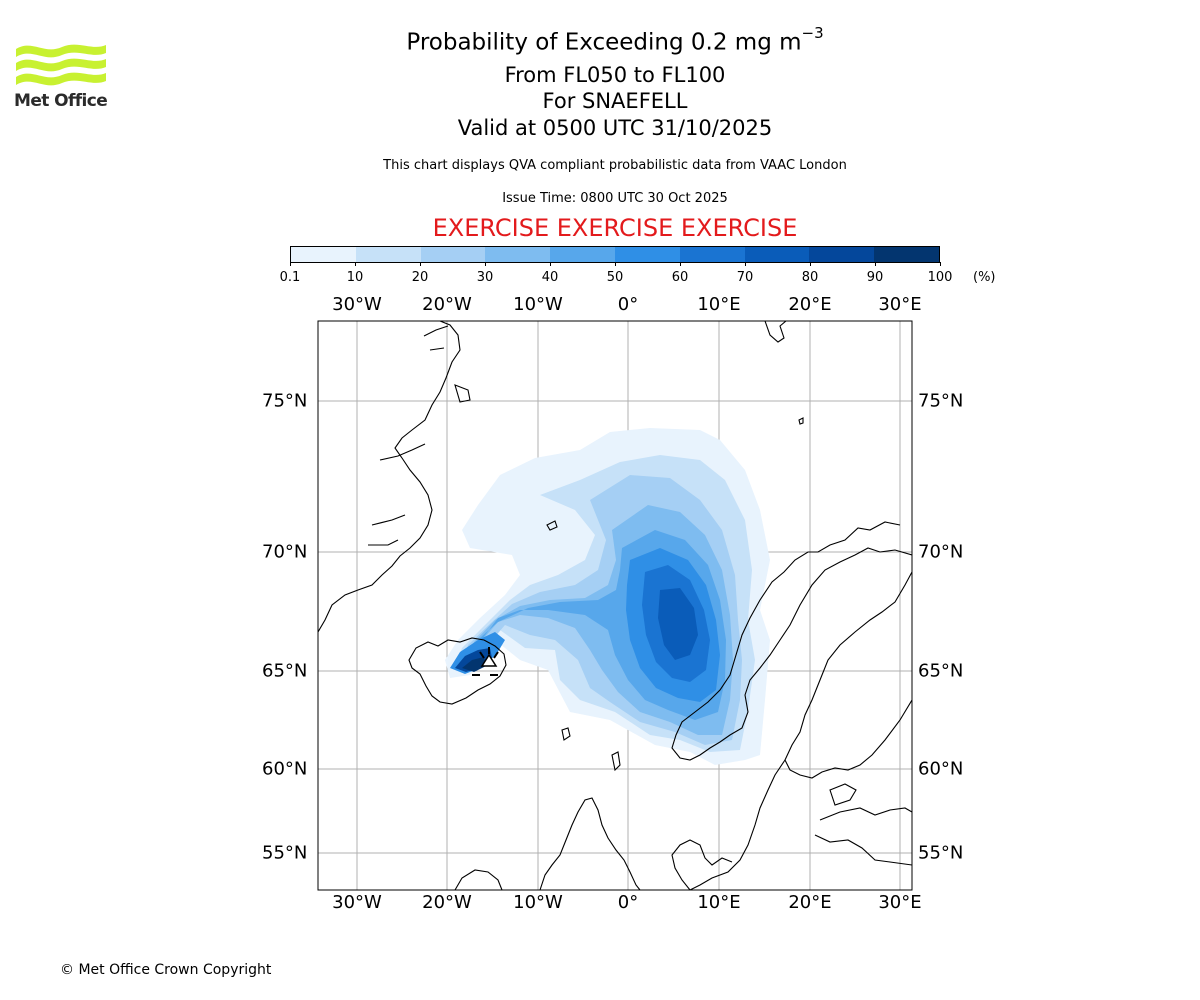 The image size is (1200, 1000). I want to click on ash-probability-field, so click(607, 596).